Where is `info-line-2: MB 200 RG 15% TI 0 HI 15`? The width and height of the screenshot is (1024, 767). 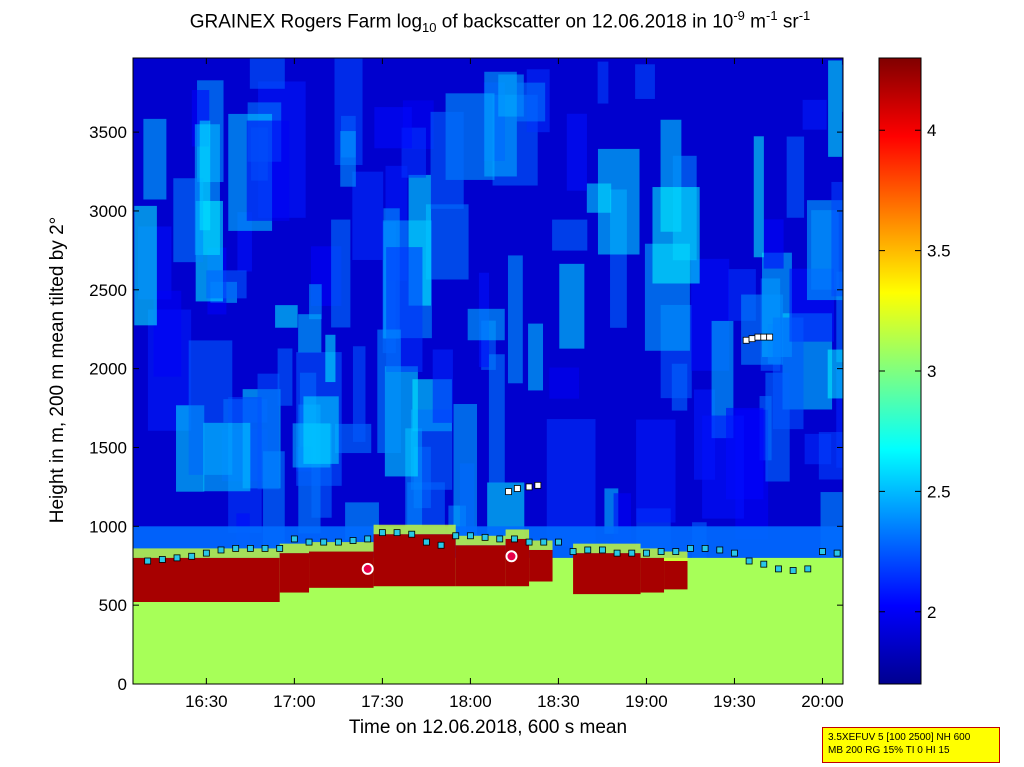
info-line-2: MB 200 RG 15% TI 0 HI 15 is located at coordinates (889, 750).